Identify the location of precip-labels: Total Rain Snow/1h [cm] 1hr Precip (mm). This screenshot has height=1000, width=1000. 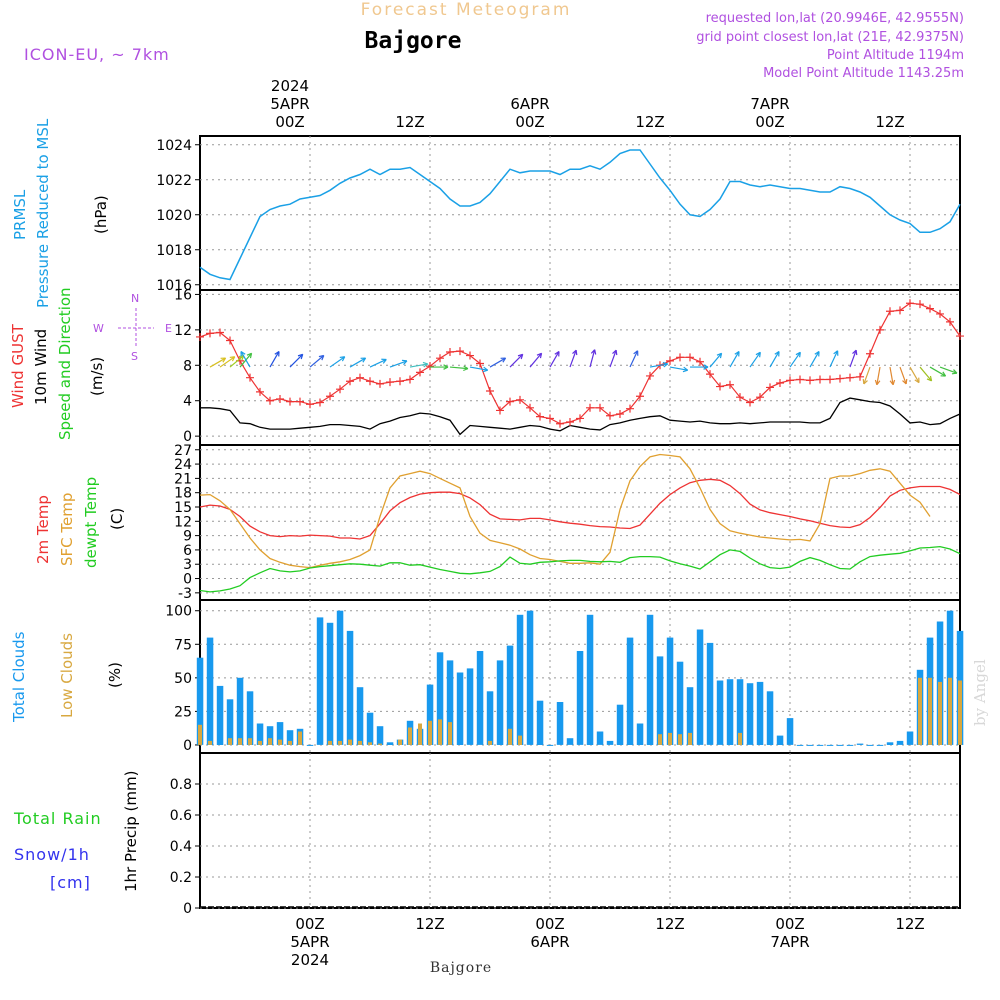
(76, 831).